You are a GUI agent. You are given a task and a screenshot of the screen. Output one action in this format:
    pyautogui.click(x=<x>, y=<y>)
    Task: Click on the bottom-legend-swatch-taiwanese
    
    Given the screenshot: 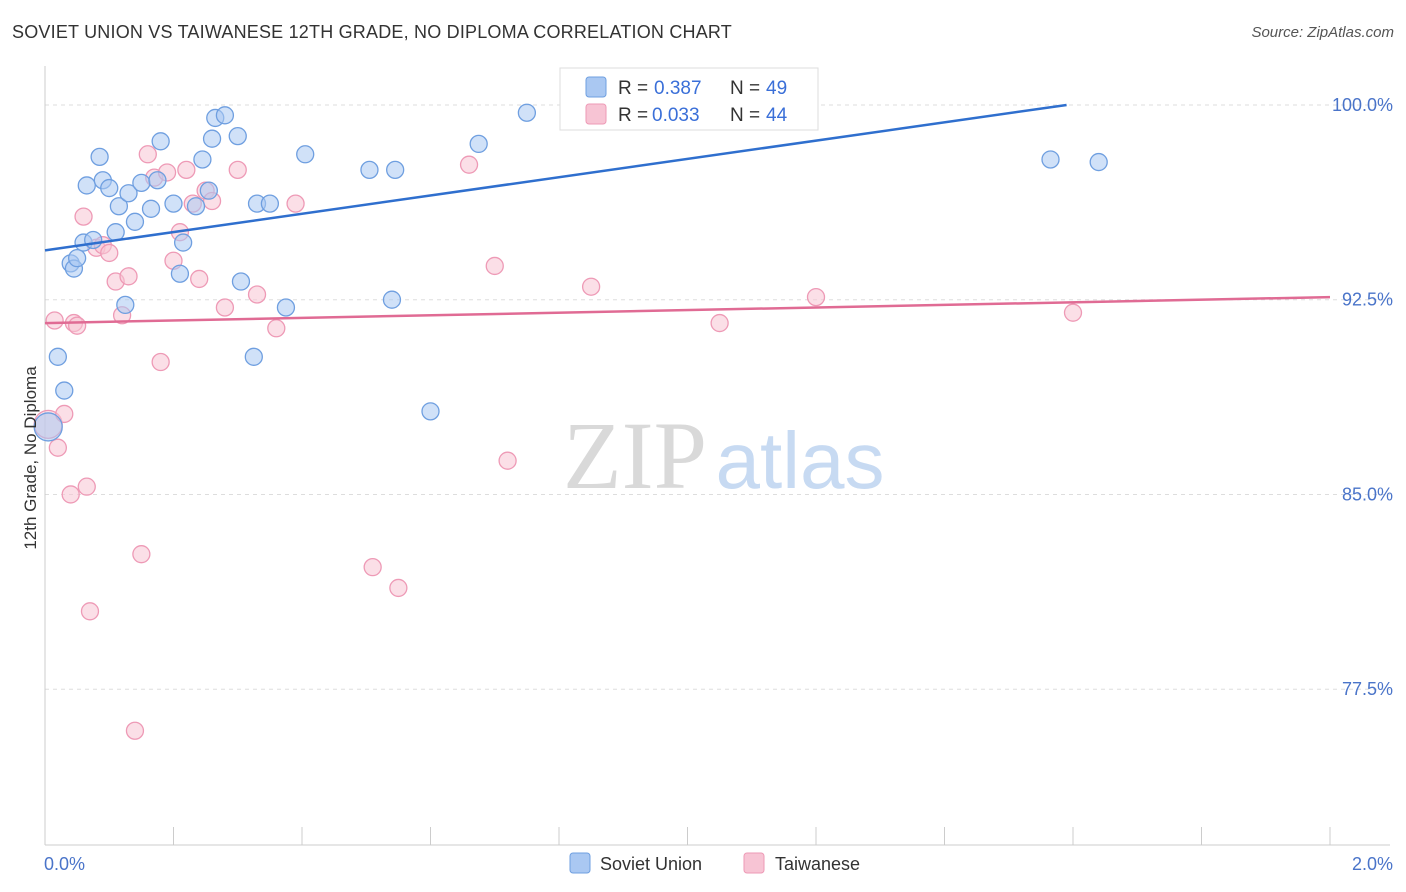 What is the action you would take?
    pyautogui.click(x=754, y=863)
    